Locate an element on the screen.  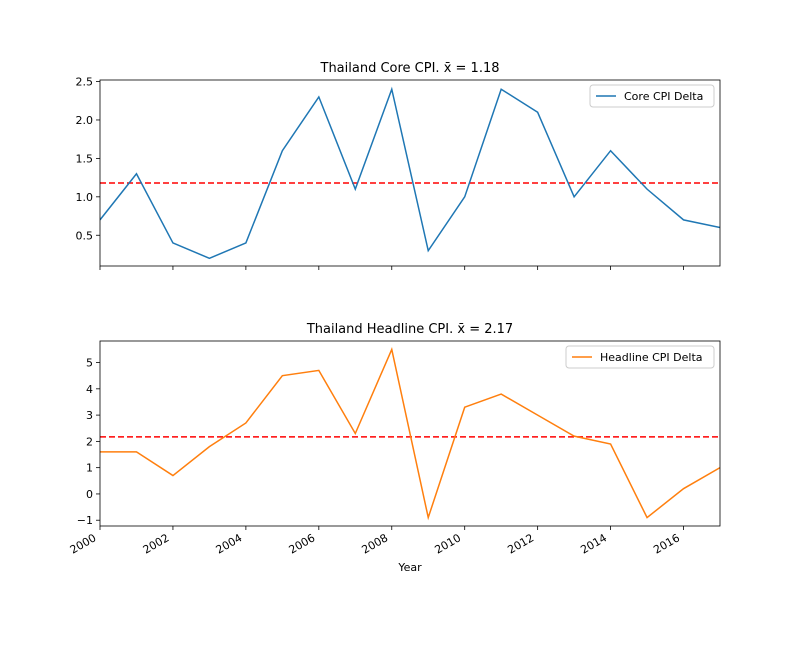
core-ytick-label: 0.5 is located at coordinates (85, 235).